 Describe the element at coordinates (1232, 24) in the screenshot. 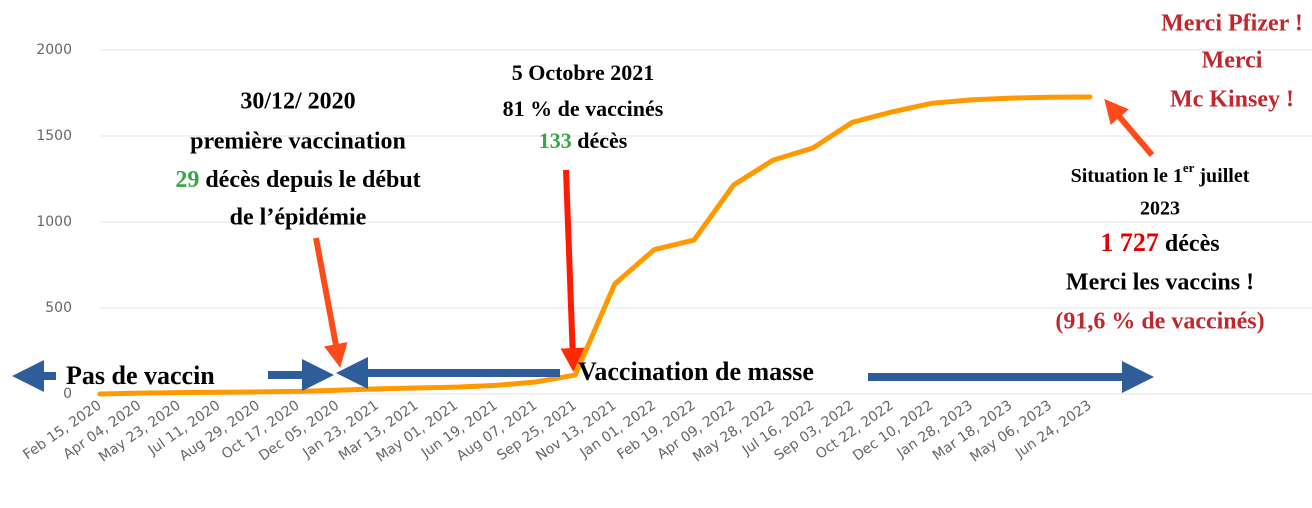

I see `annotation: Merci Pfizer !` at that location.